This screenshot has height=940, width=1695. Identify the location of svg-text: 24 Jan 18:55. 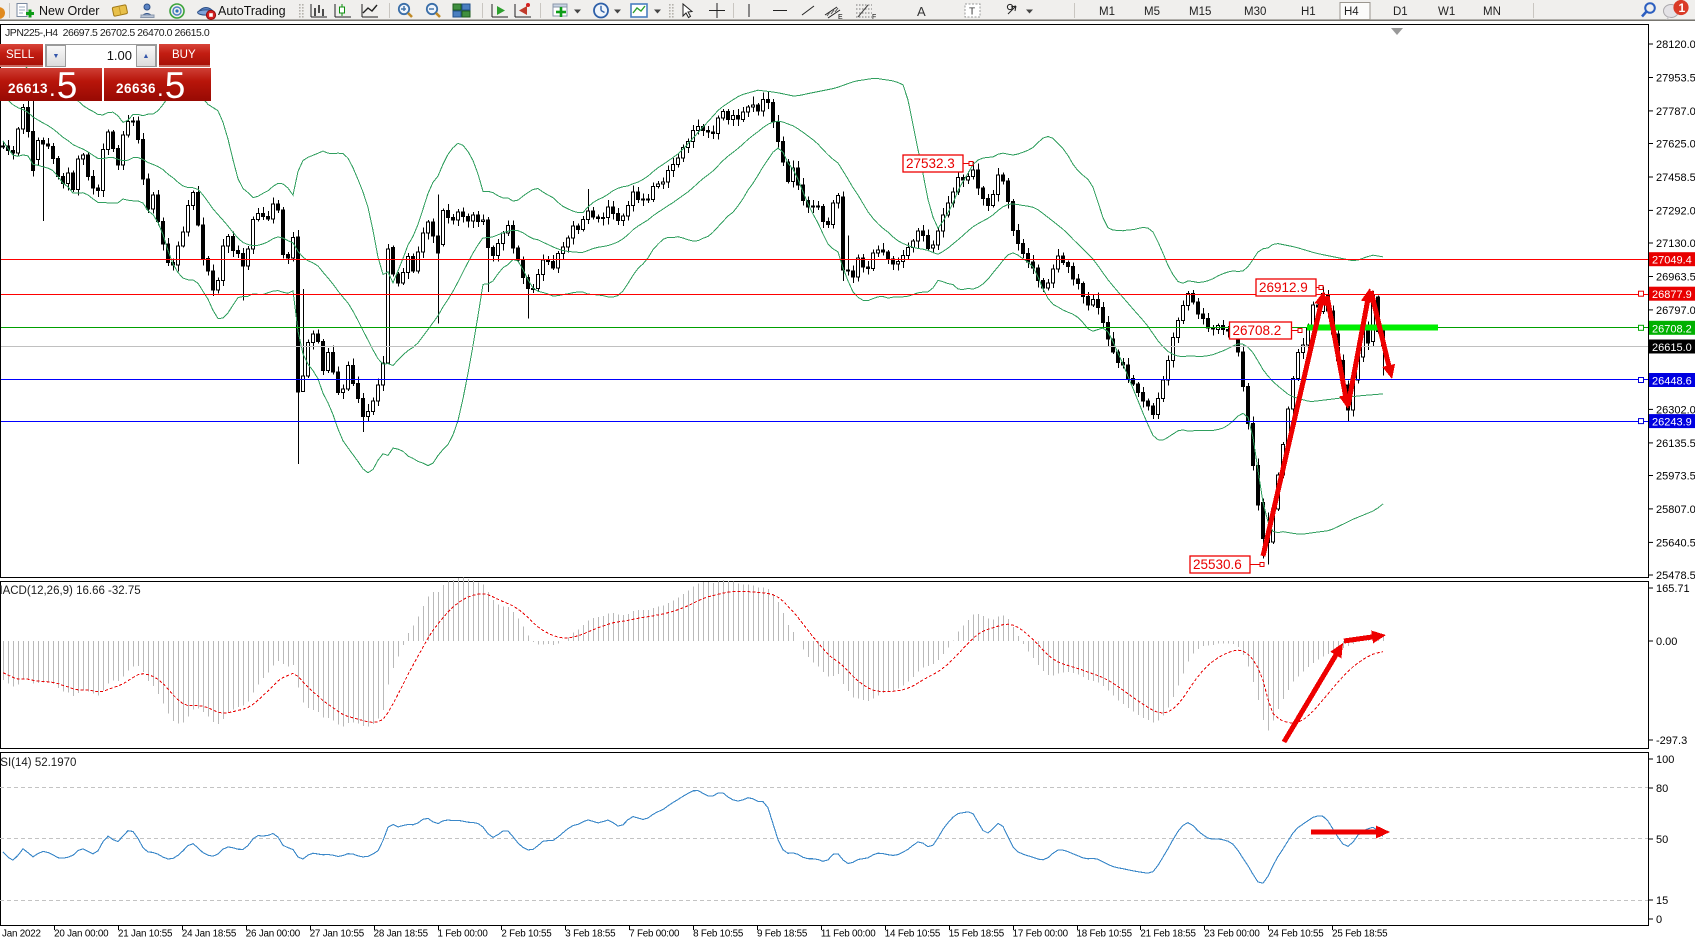
(209, 934).